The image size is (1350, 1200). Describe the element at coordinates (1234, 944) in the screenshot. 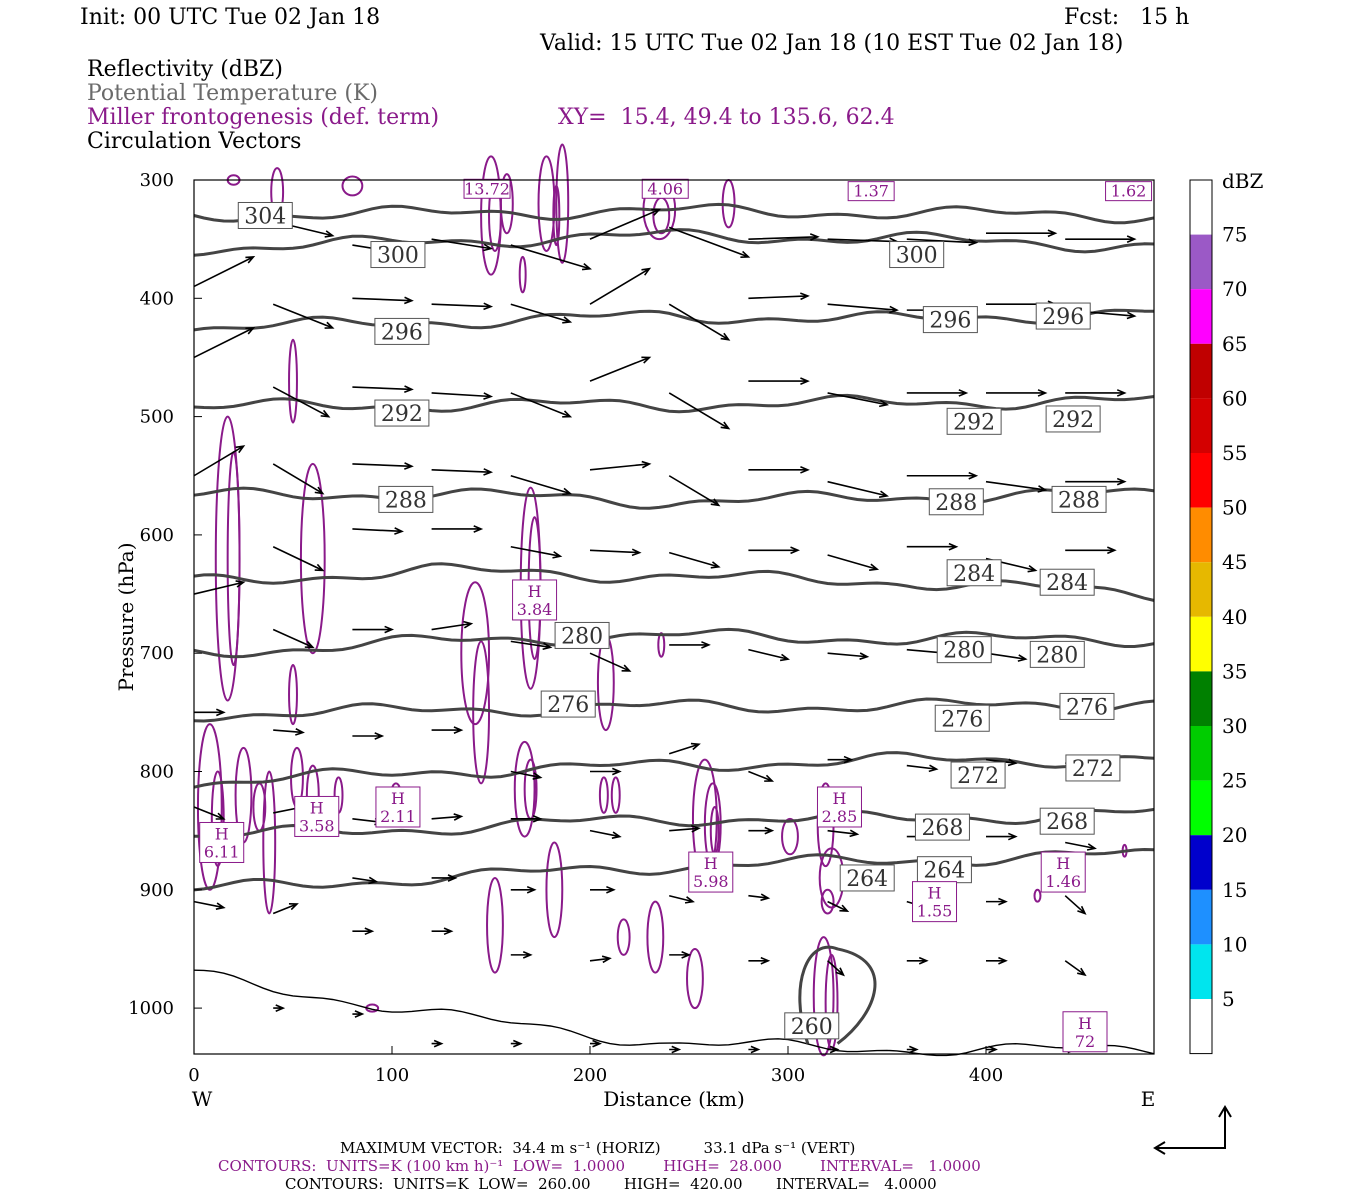

I see `legend-tick-label: 10` at that location.